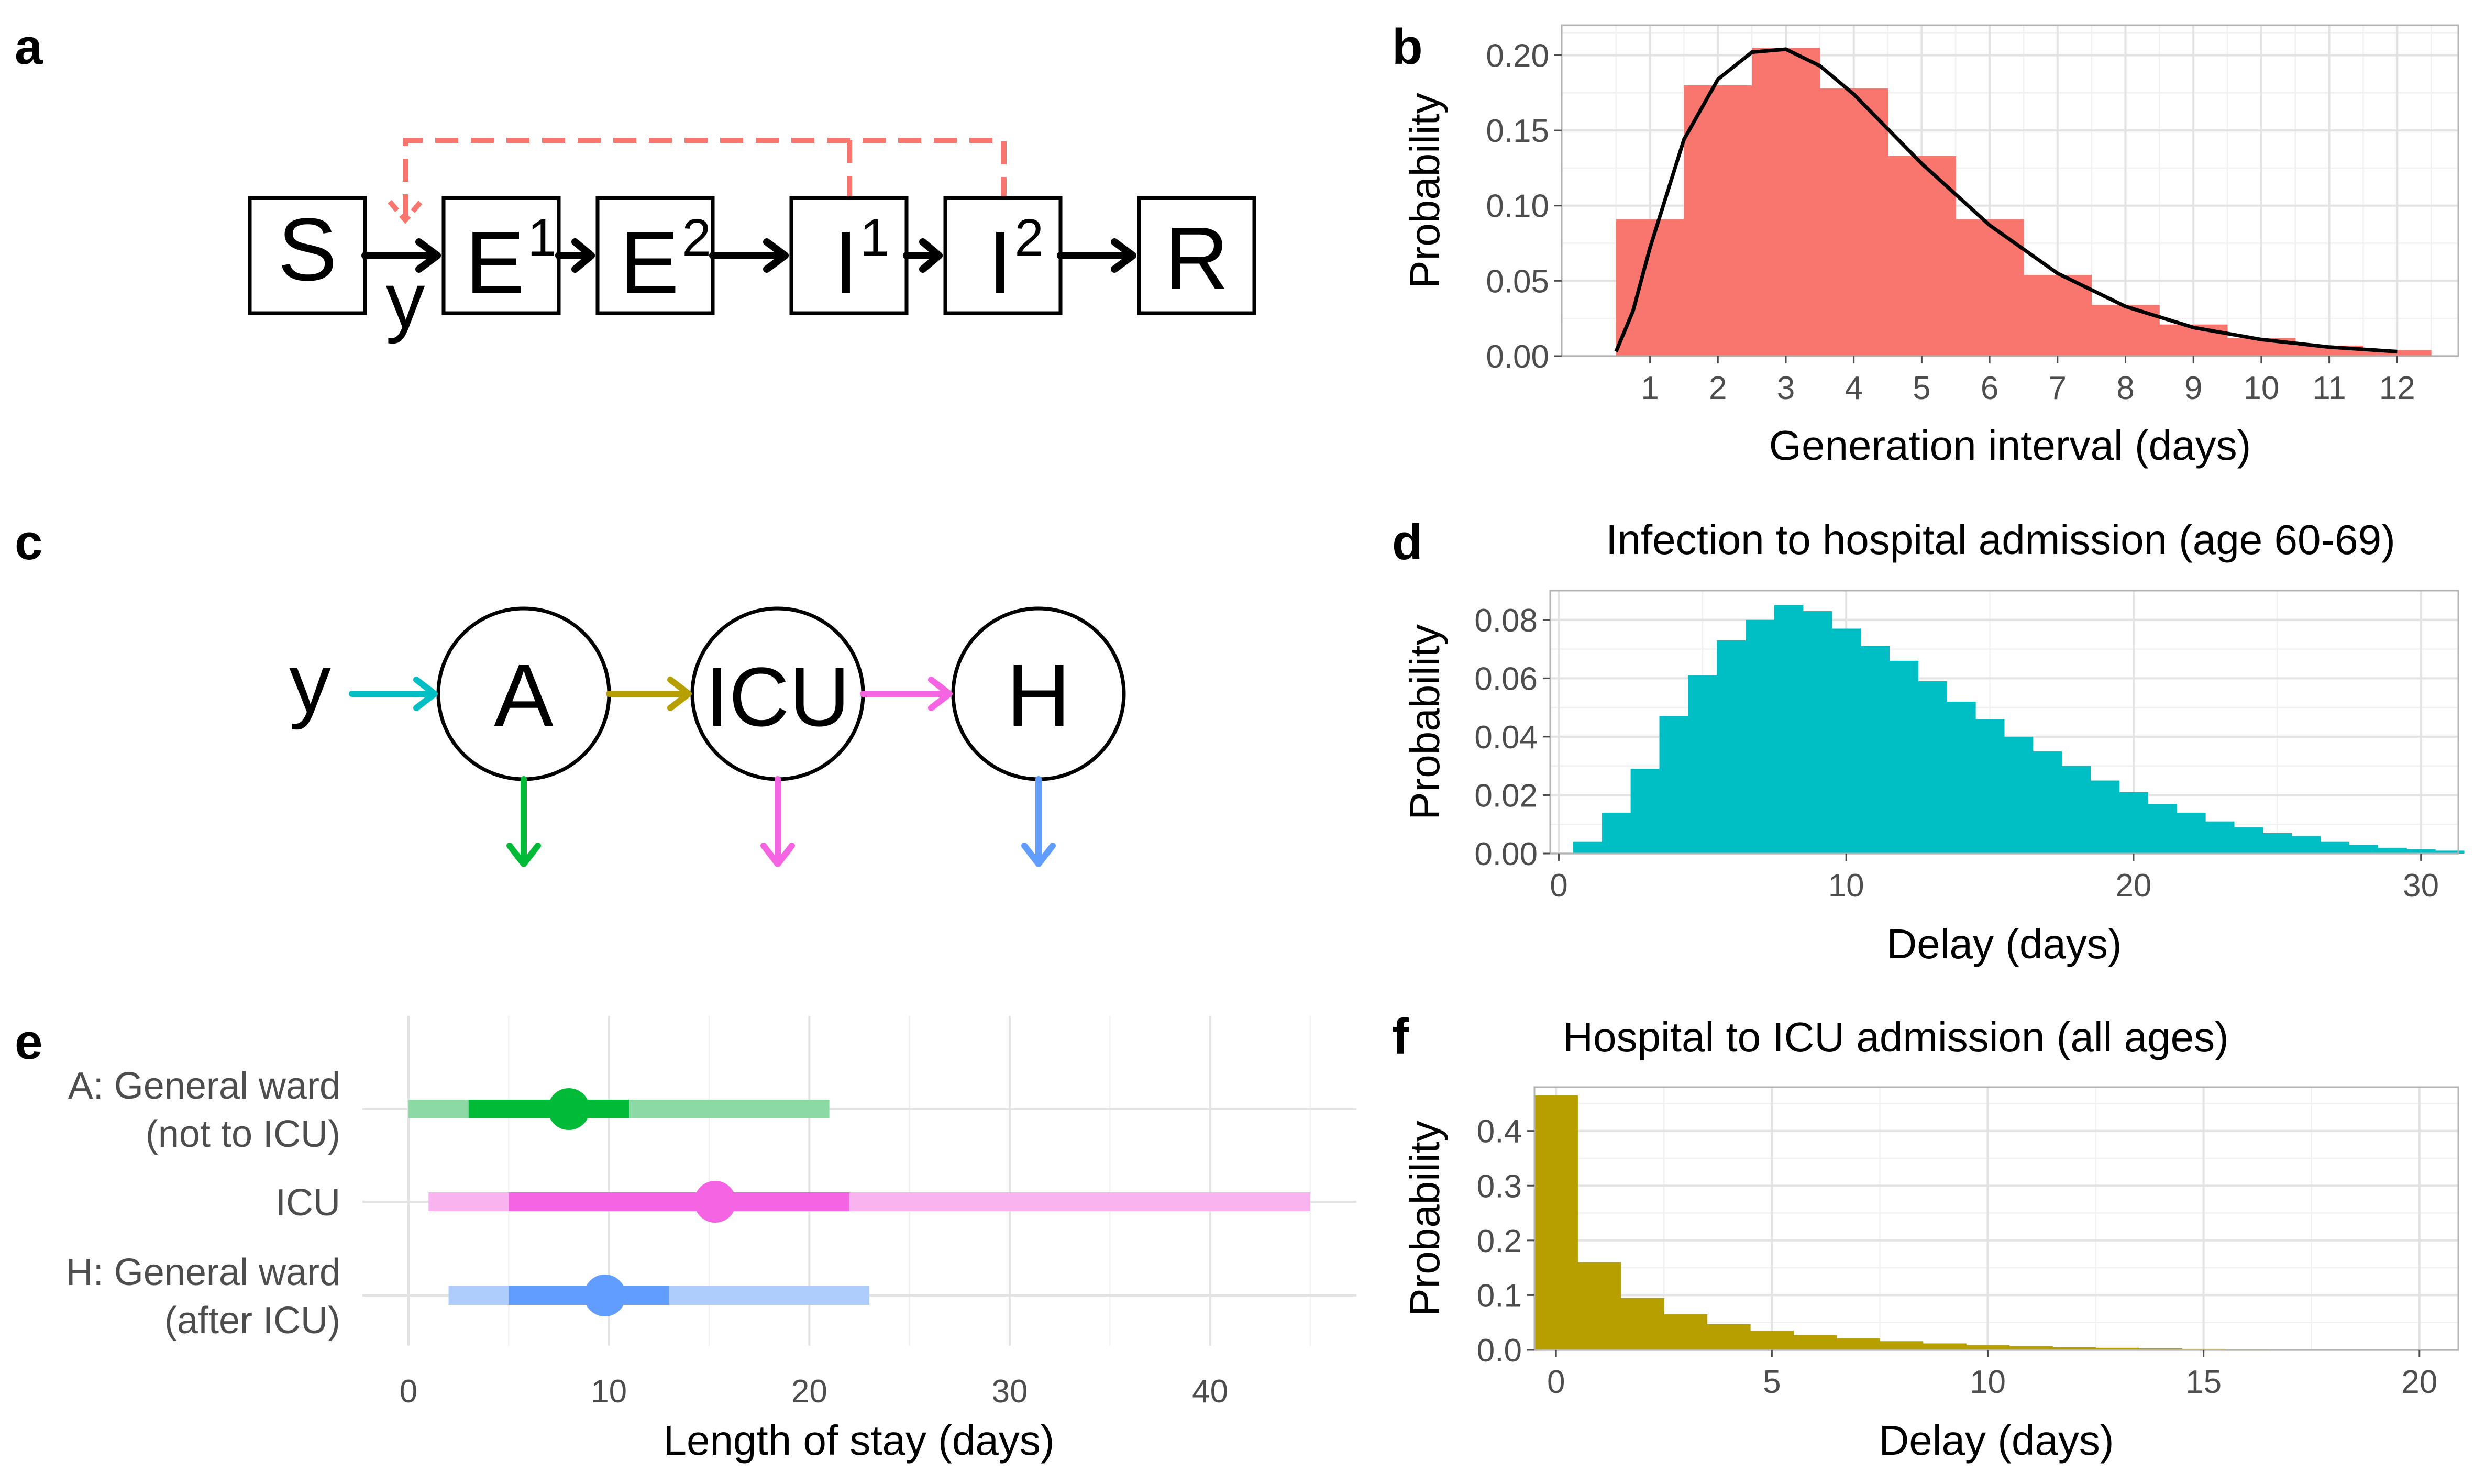  I want to click on panel-letter-a: a, so click(29, 47).